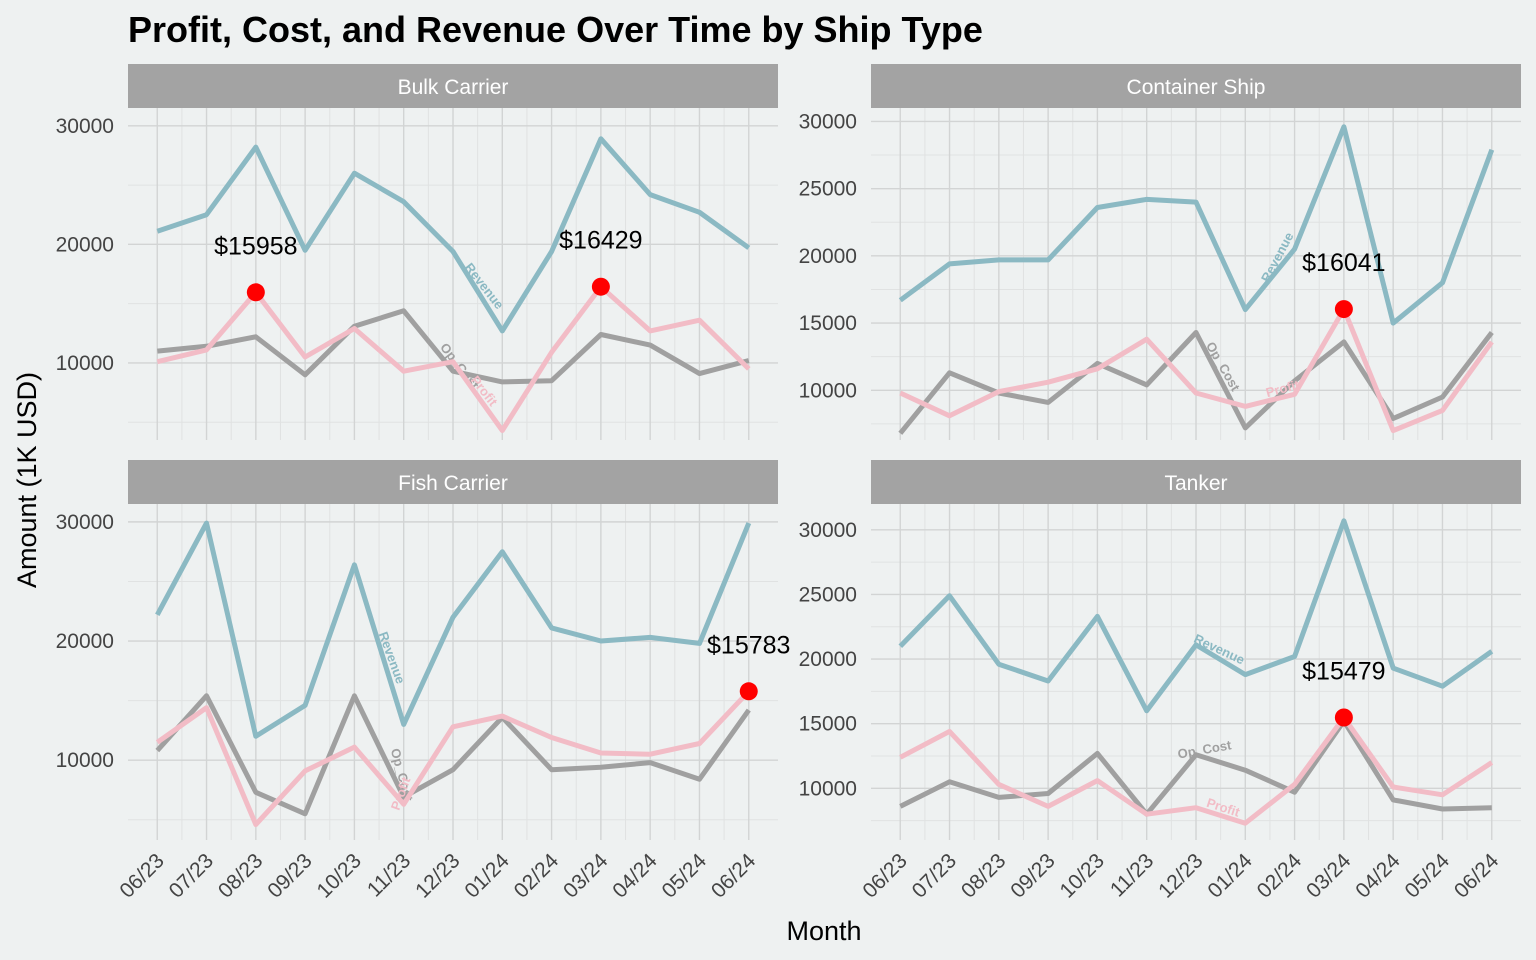  What do you see at coordinates (255, 246) in the screenshot?
I see `peak-label: $15958` at bounding box center [255, 246].